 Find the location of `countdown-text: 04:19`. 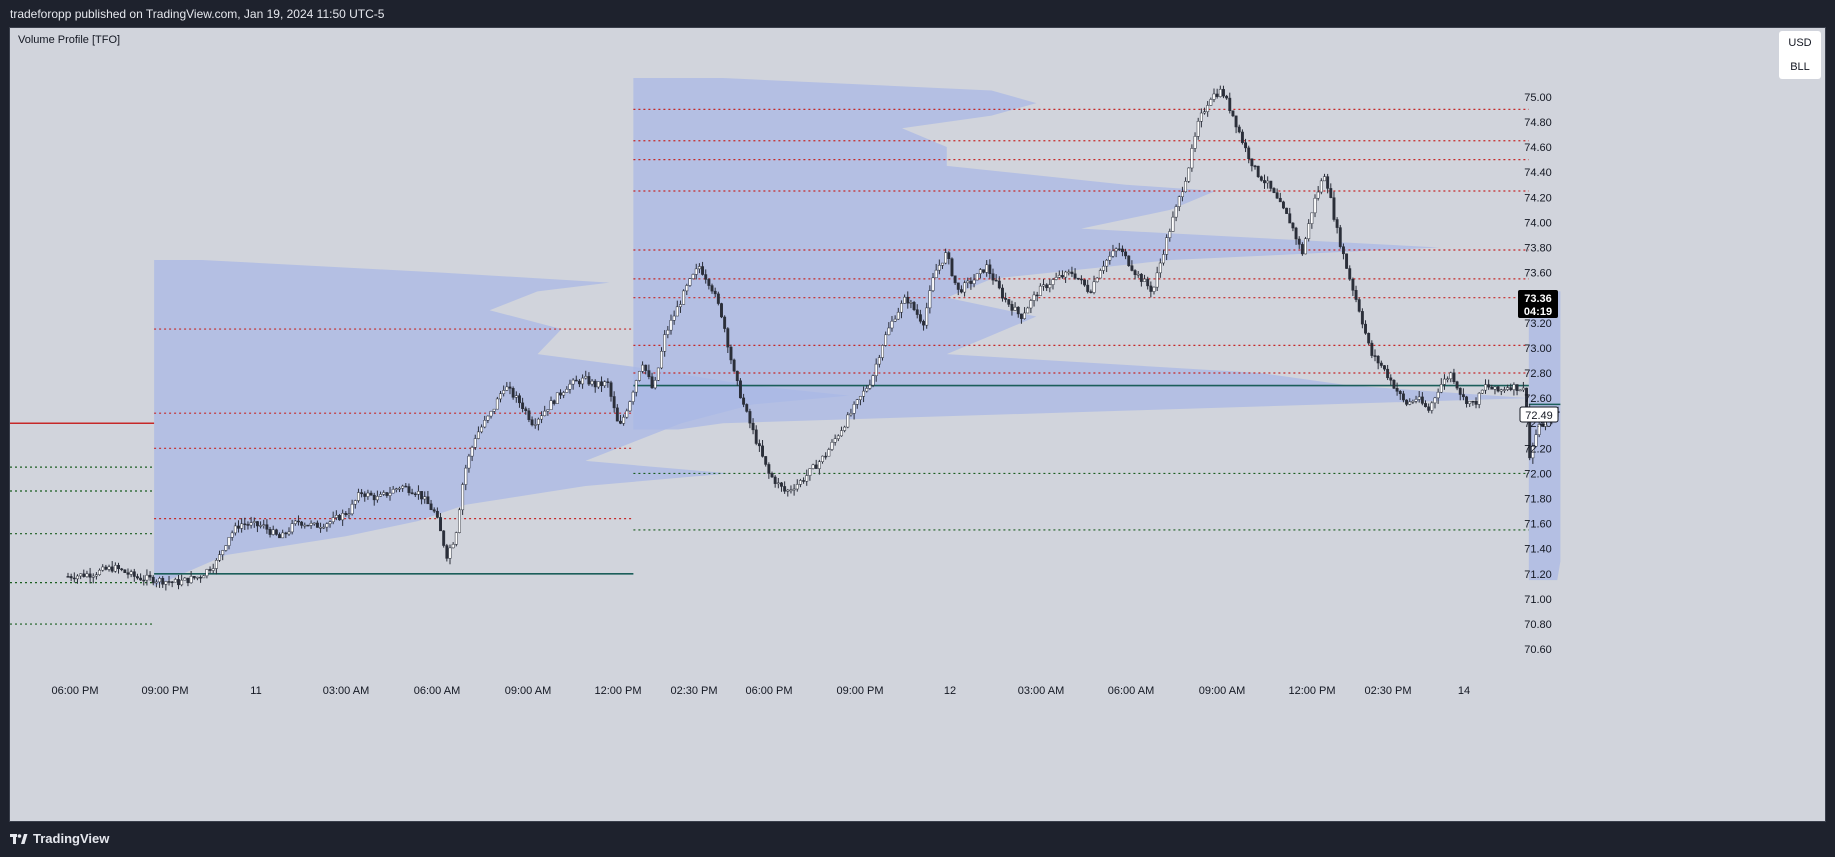

countdown-text: 04:19 is located at coordinates (1538, 312).